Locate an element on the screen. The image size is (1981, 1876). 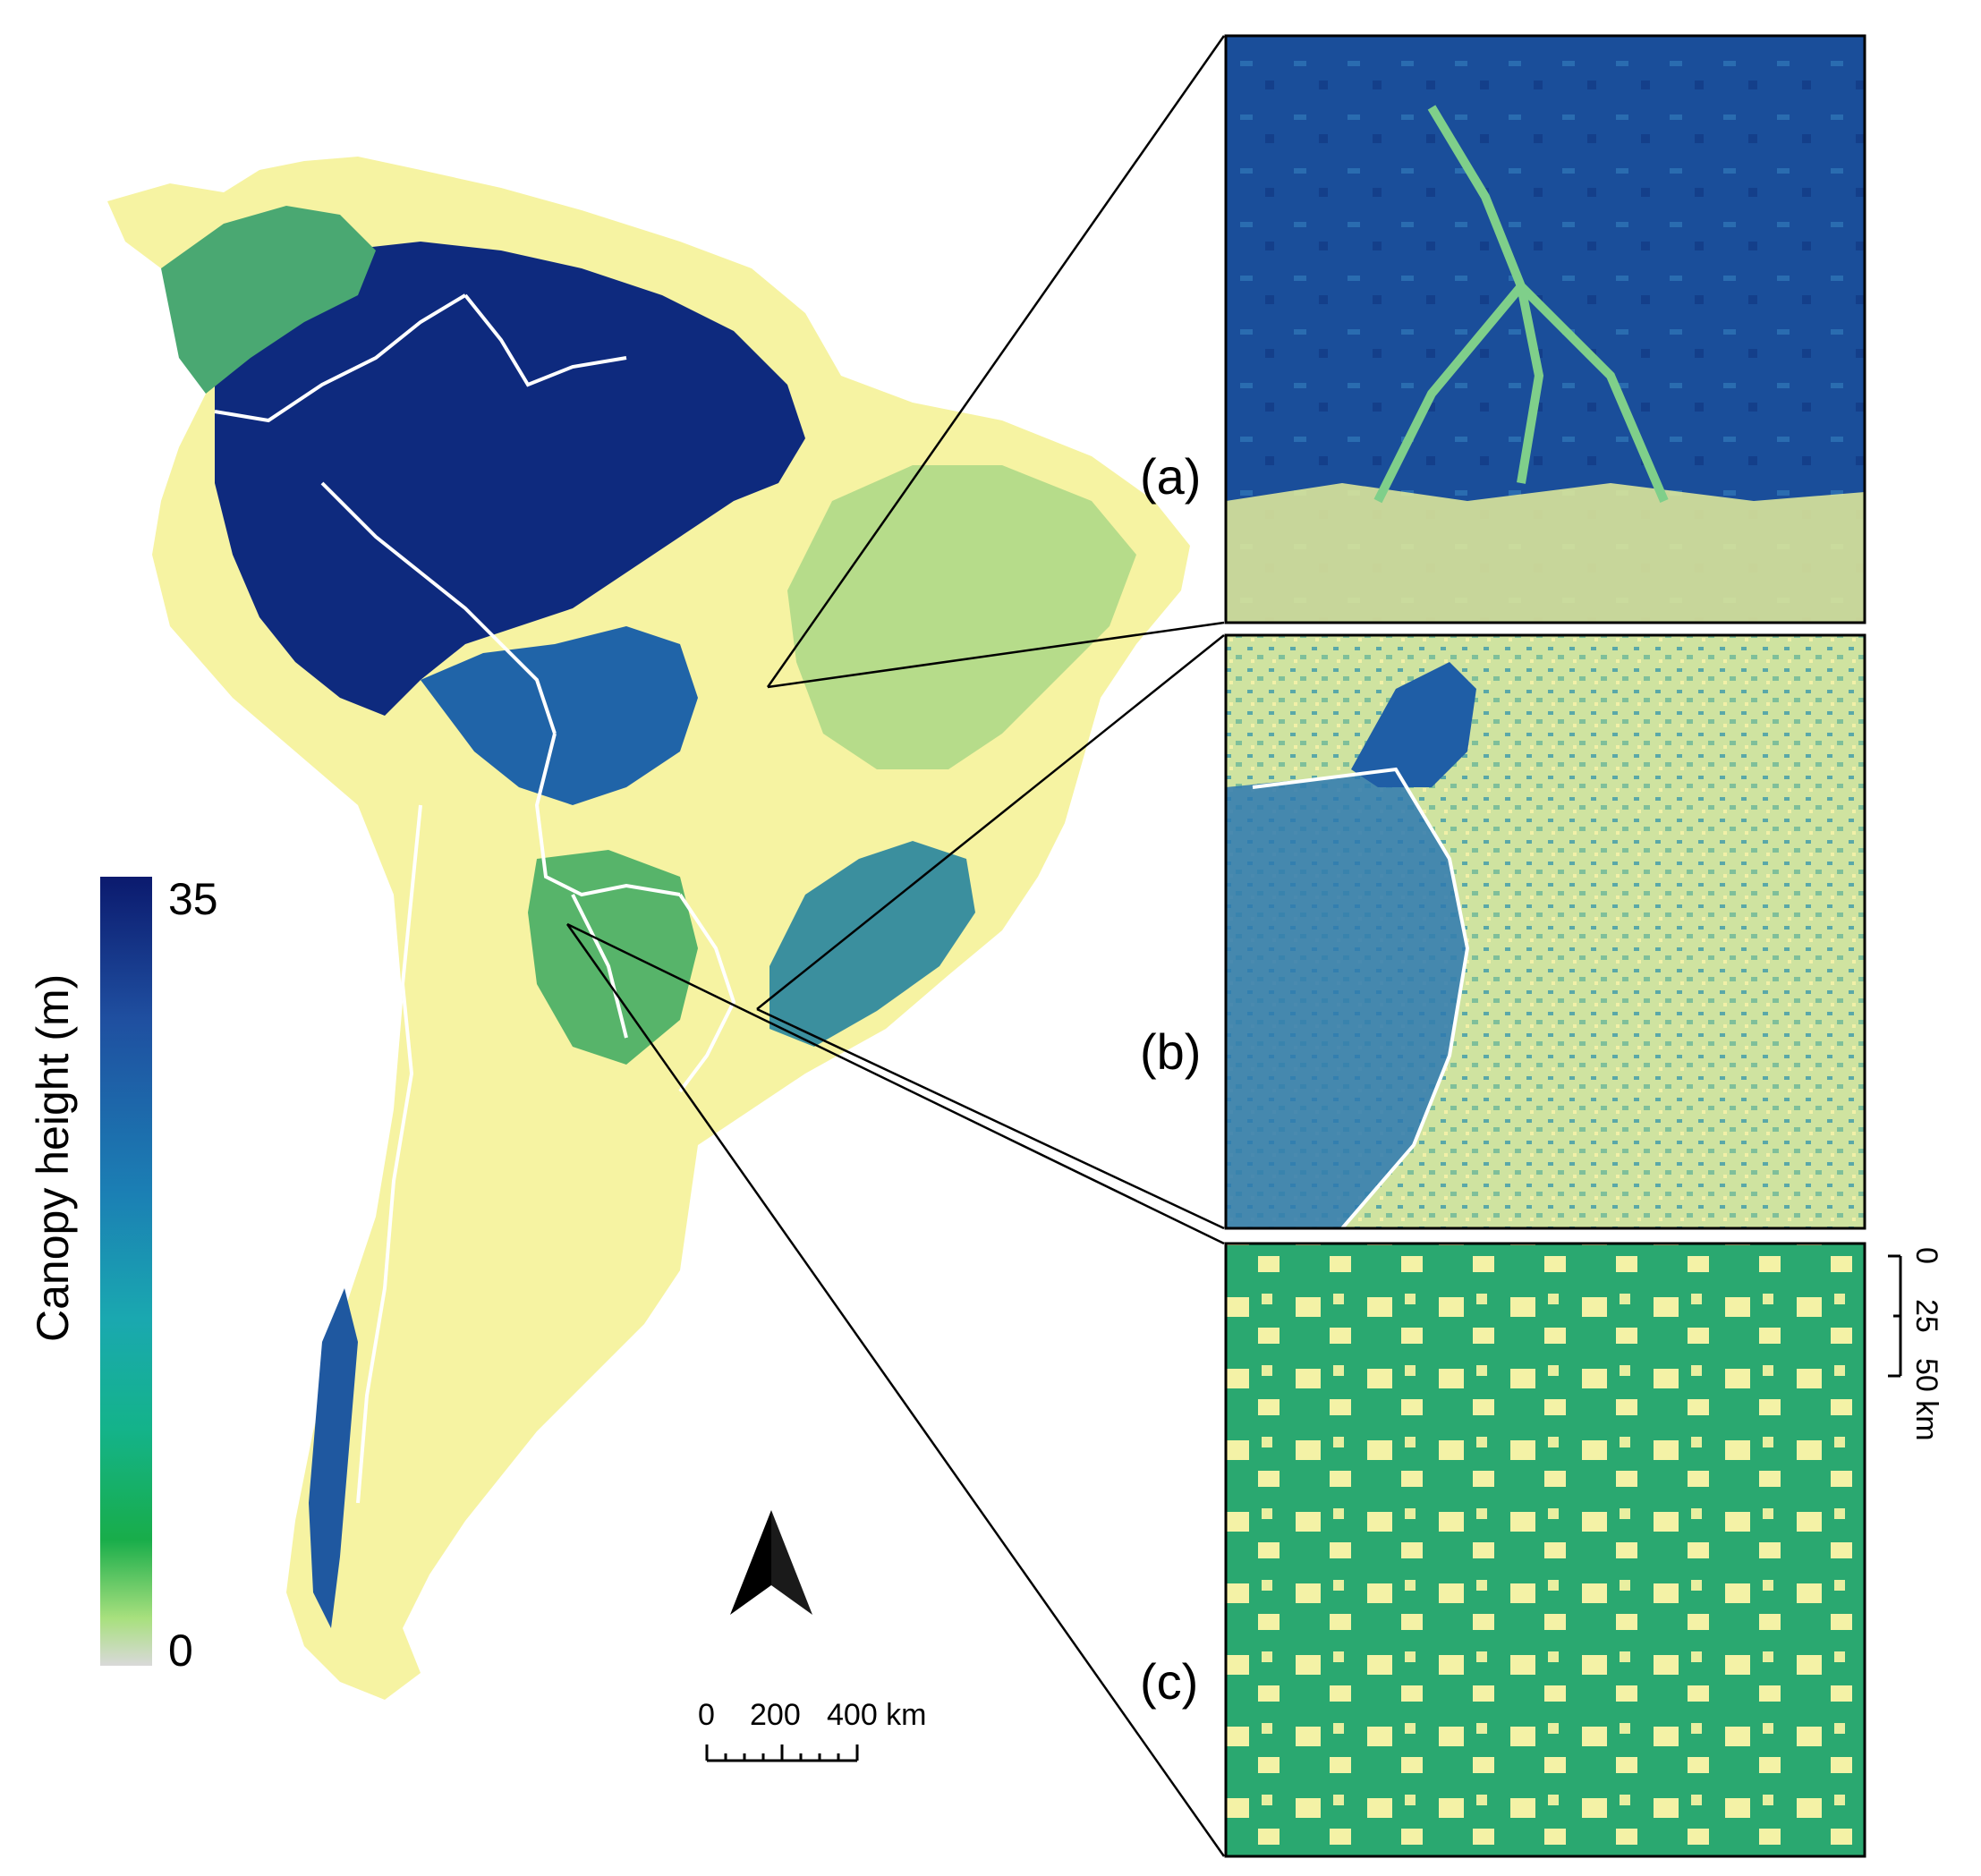
inset-b is located at coordinates (1545, 931).